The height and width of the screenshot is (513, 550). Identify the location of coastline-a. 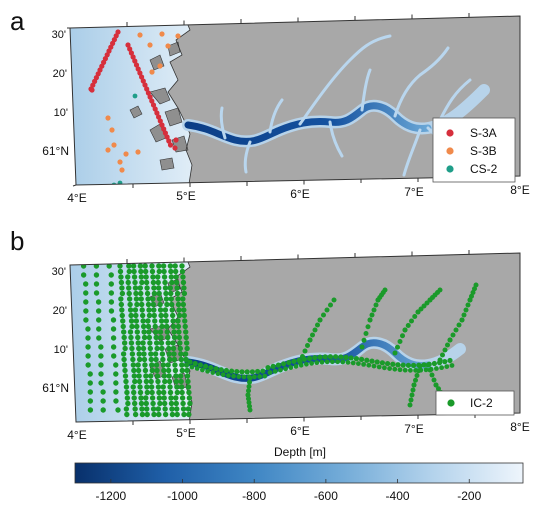
(180, 101).